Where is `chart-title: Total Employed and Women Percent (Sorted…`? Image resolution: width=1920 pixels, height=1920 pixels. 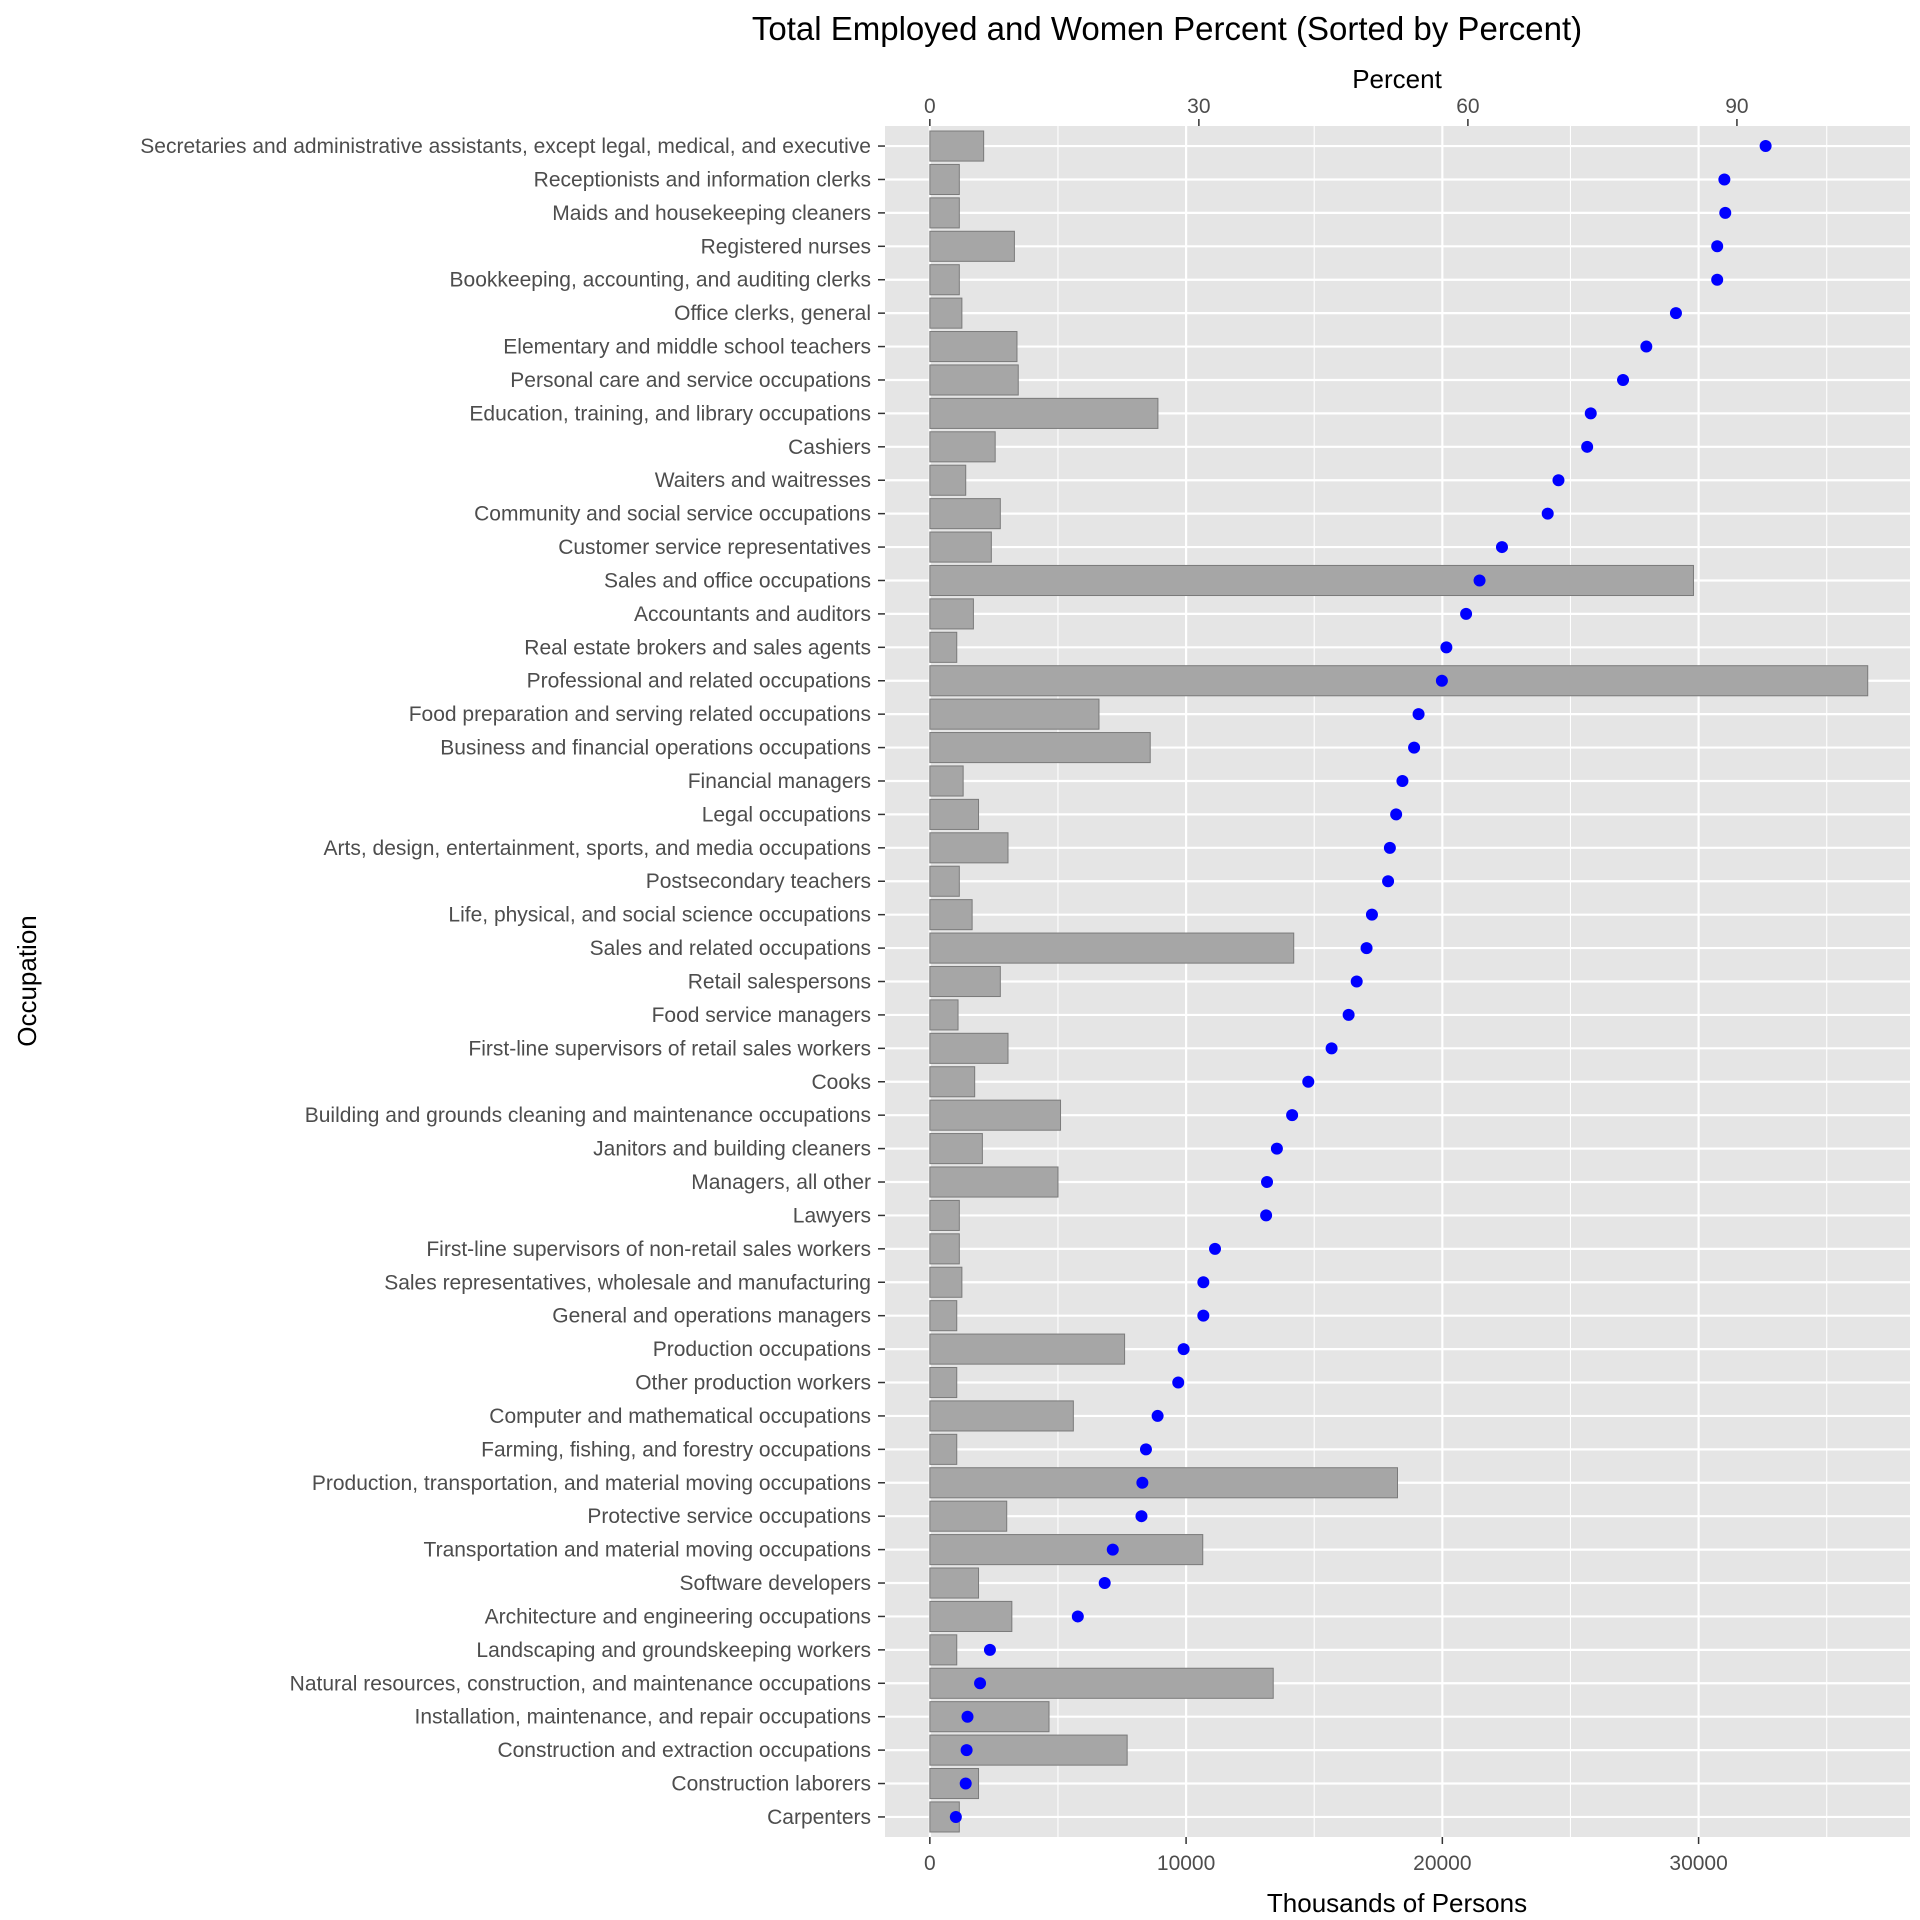 chart-title: Total Employed and Women Percent (Sorted… is located at coordinates (1167, 28).